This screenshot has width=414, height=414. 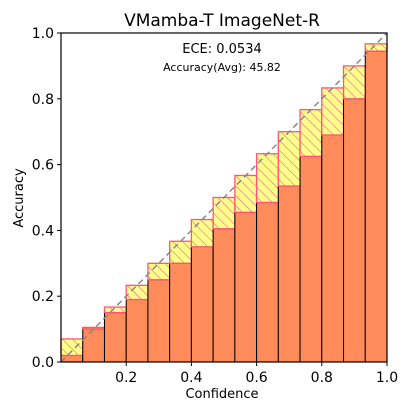 I want to click on x-axis-ticks: 0.2 0.4 0.6 0.8 1.0, so click(x=256, y=374).